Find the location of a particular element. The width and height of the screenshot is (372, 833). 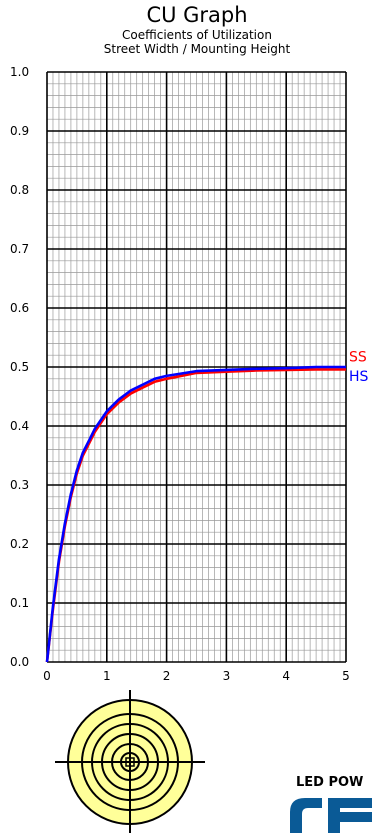

y-tick-label: 0.7 is located at coordinates (19, 249).